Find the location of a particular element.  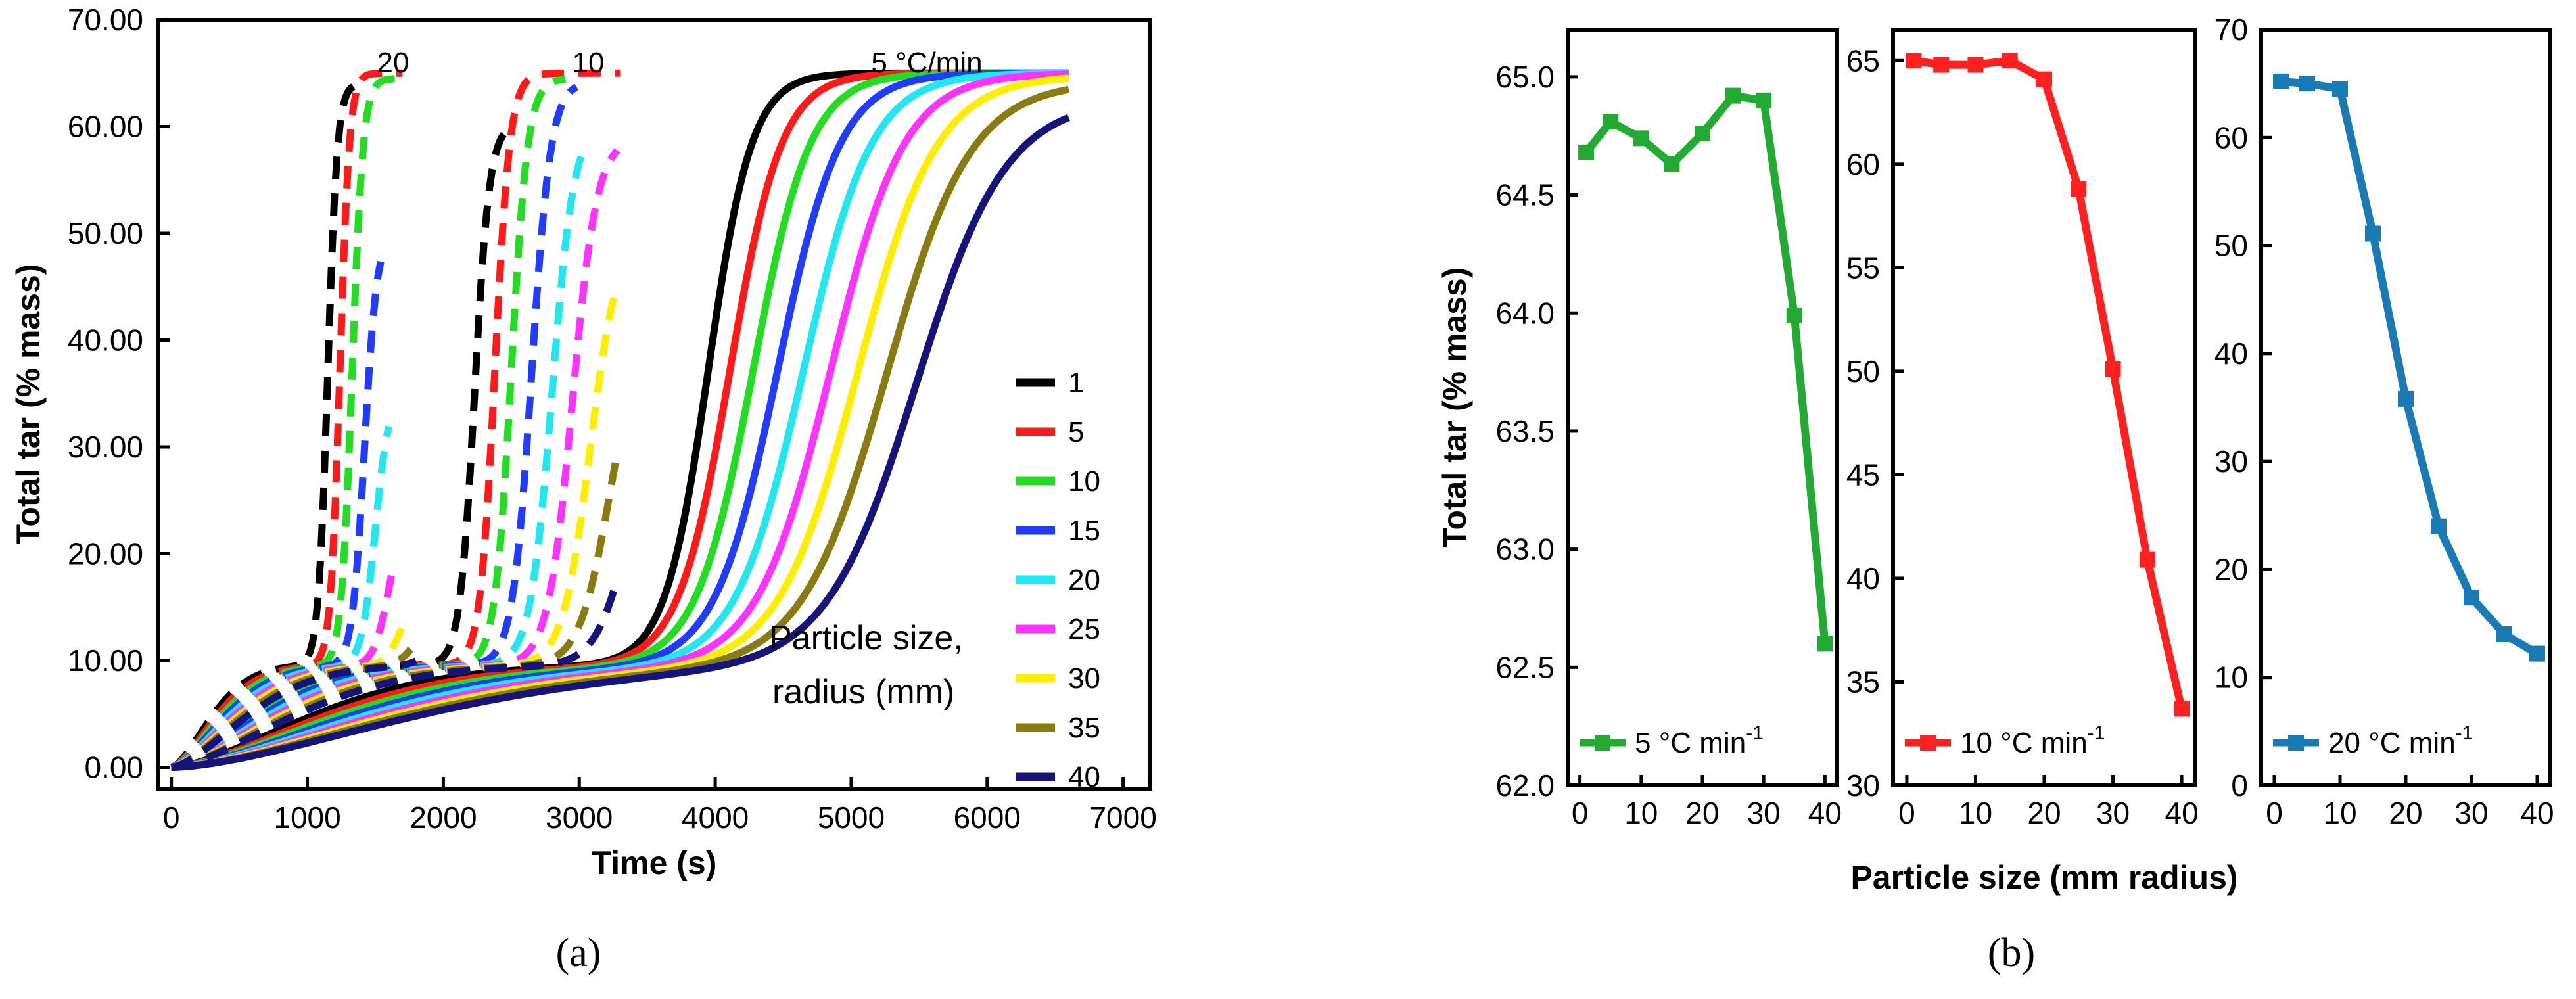

subplot-b-1-y-tick-label: 62.0 is located at coordinates (1525, 785).